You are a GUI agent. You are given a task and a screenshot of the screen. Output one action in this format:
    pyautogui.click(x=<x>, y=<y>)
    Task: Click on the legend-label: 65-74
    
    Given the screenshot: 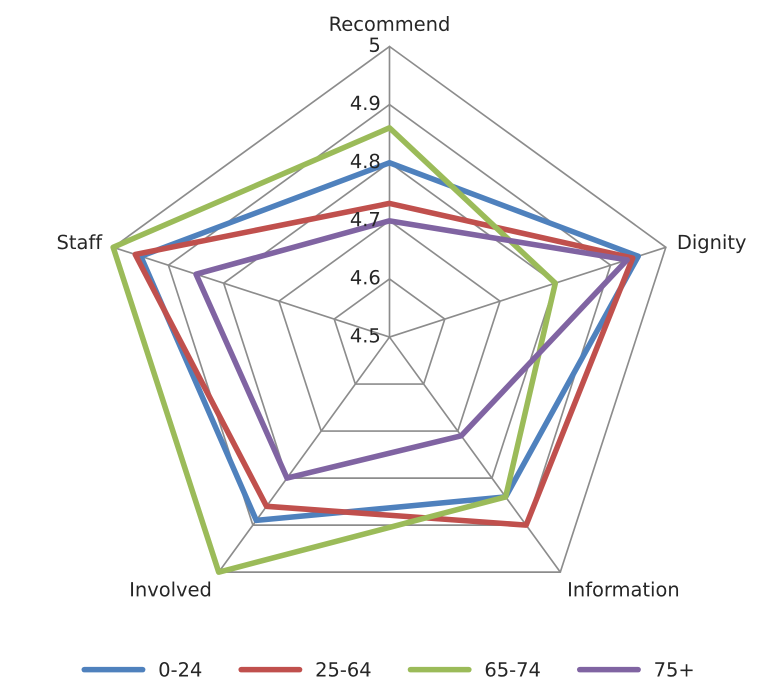 What is the action you would take?
    pyautogui.click(x=513, y=669)
    